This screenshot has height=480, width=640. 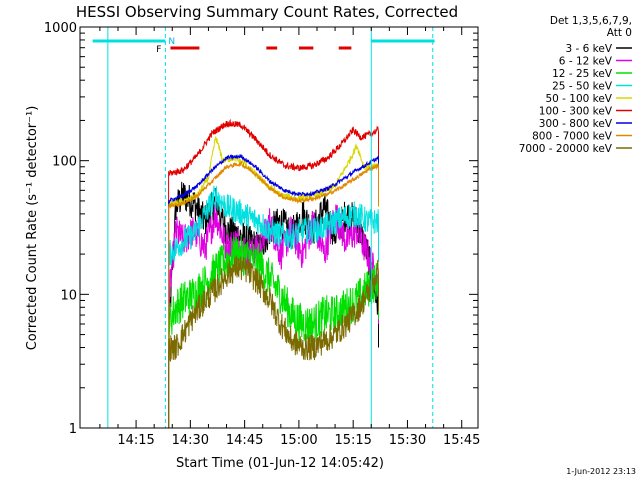 What do you see at coordinates (171, 42) in the screenshot?
I see `night-marker-label: N` at bounding box center [171, 42].